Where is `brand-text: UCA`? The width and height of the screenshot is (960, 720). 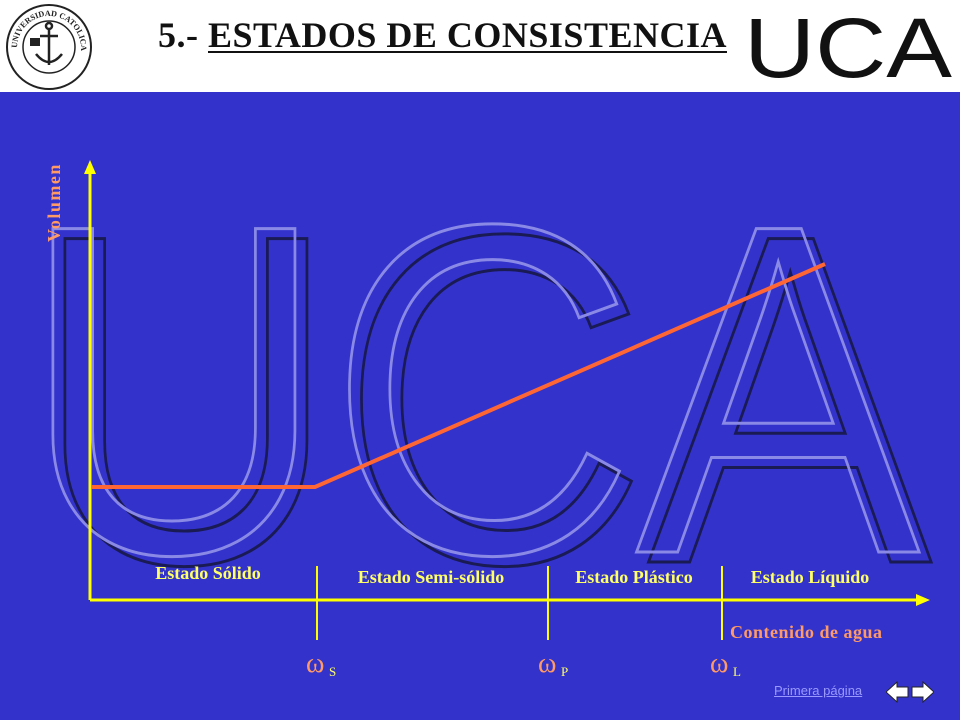
brand-text: UCA is located at coordinates (848, 46).